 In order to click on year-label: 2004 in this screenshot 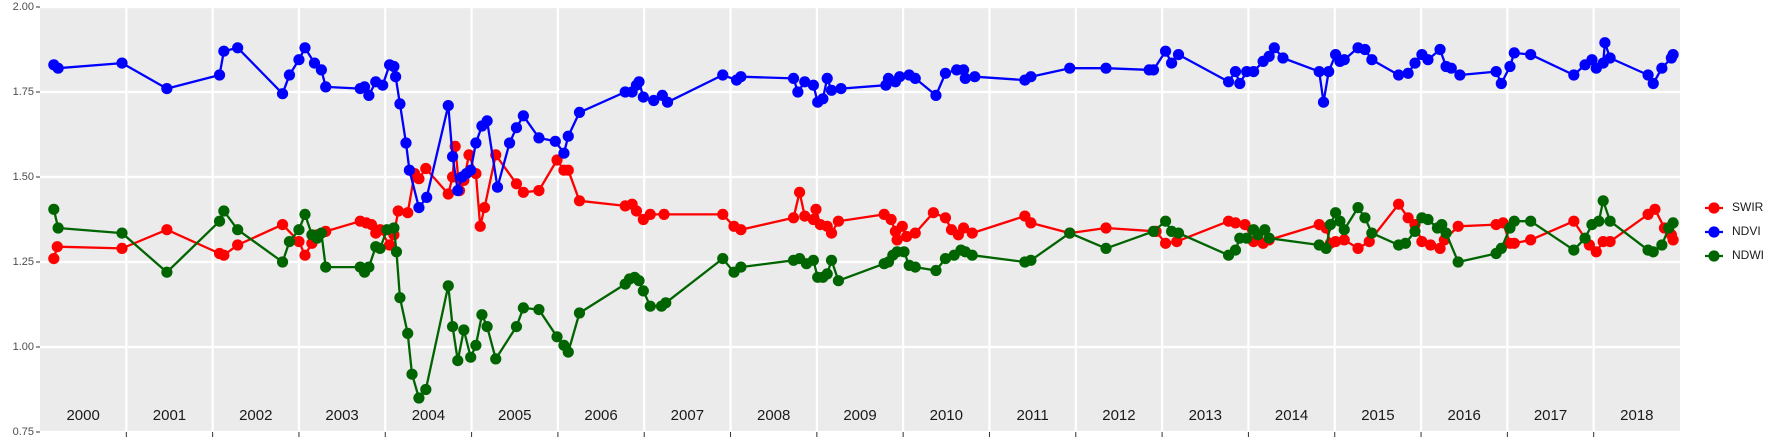, I will do `click(428, 415)`.